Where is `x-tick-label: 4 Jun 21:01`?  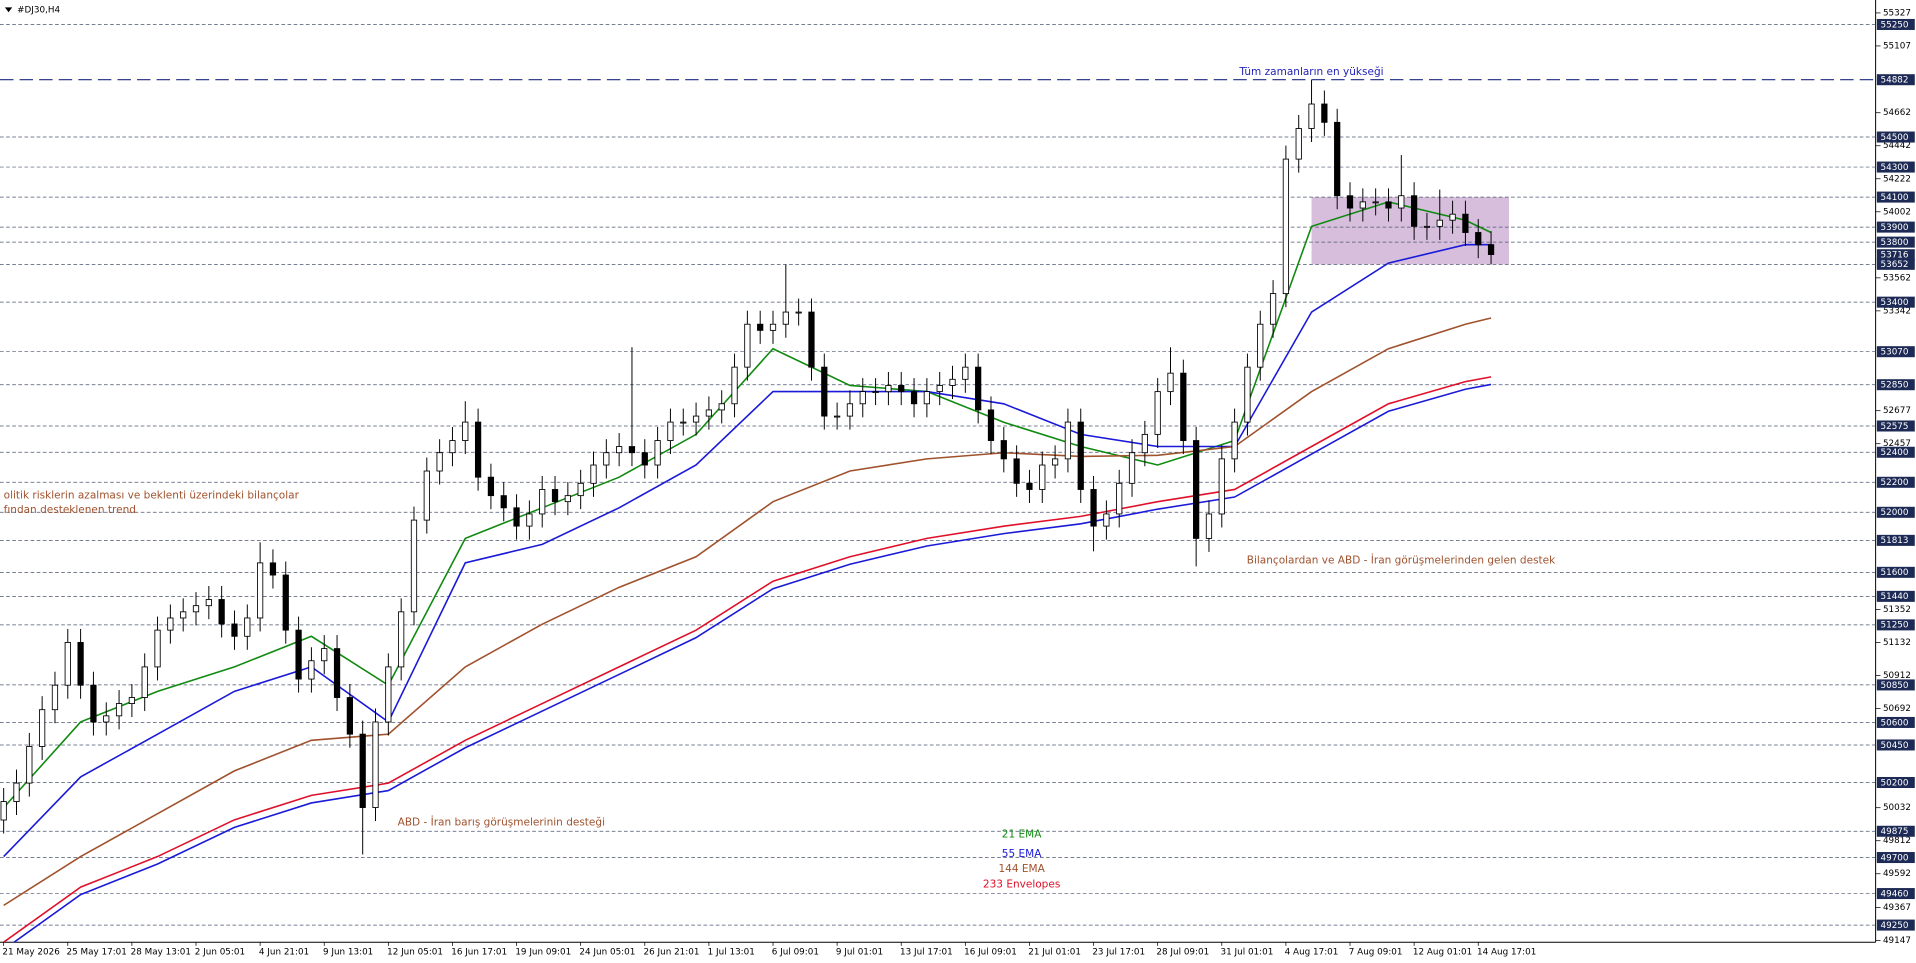 x-tick-label: 4 Jun 21:01 is located at coordinates (284, 952).